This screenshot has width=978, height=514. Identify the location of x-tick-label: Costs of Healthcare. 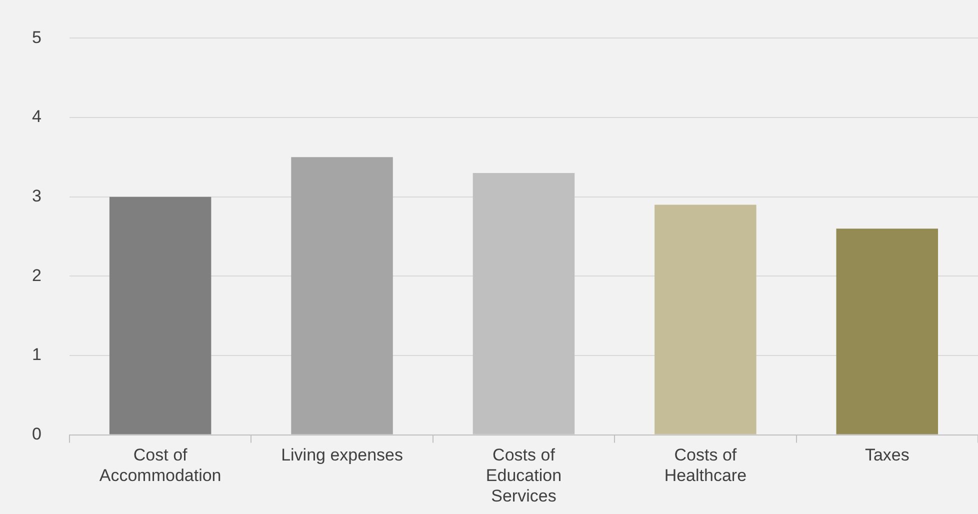
(705, 466).